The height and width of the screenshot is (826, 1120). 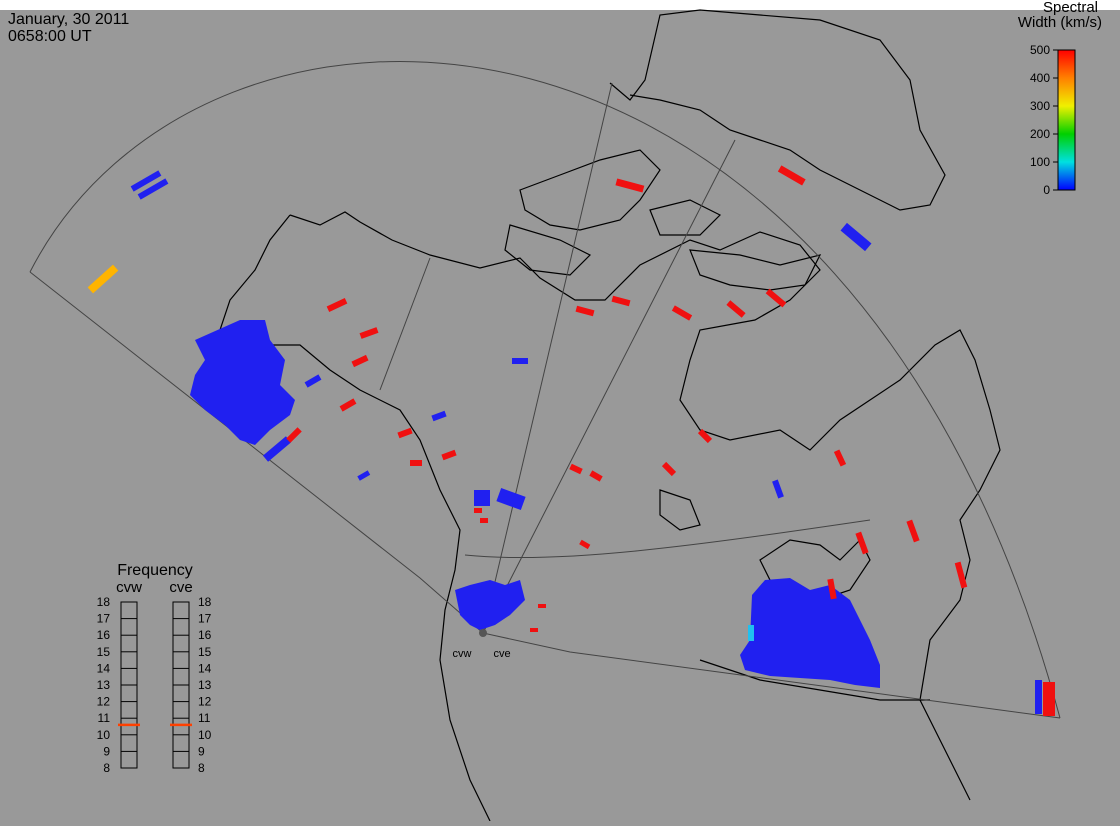 I want to click on colorbar-title: Spectral, so click(x=1070, y=8).